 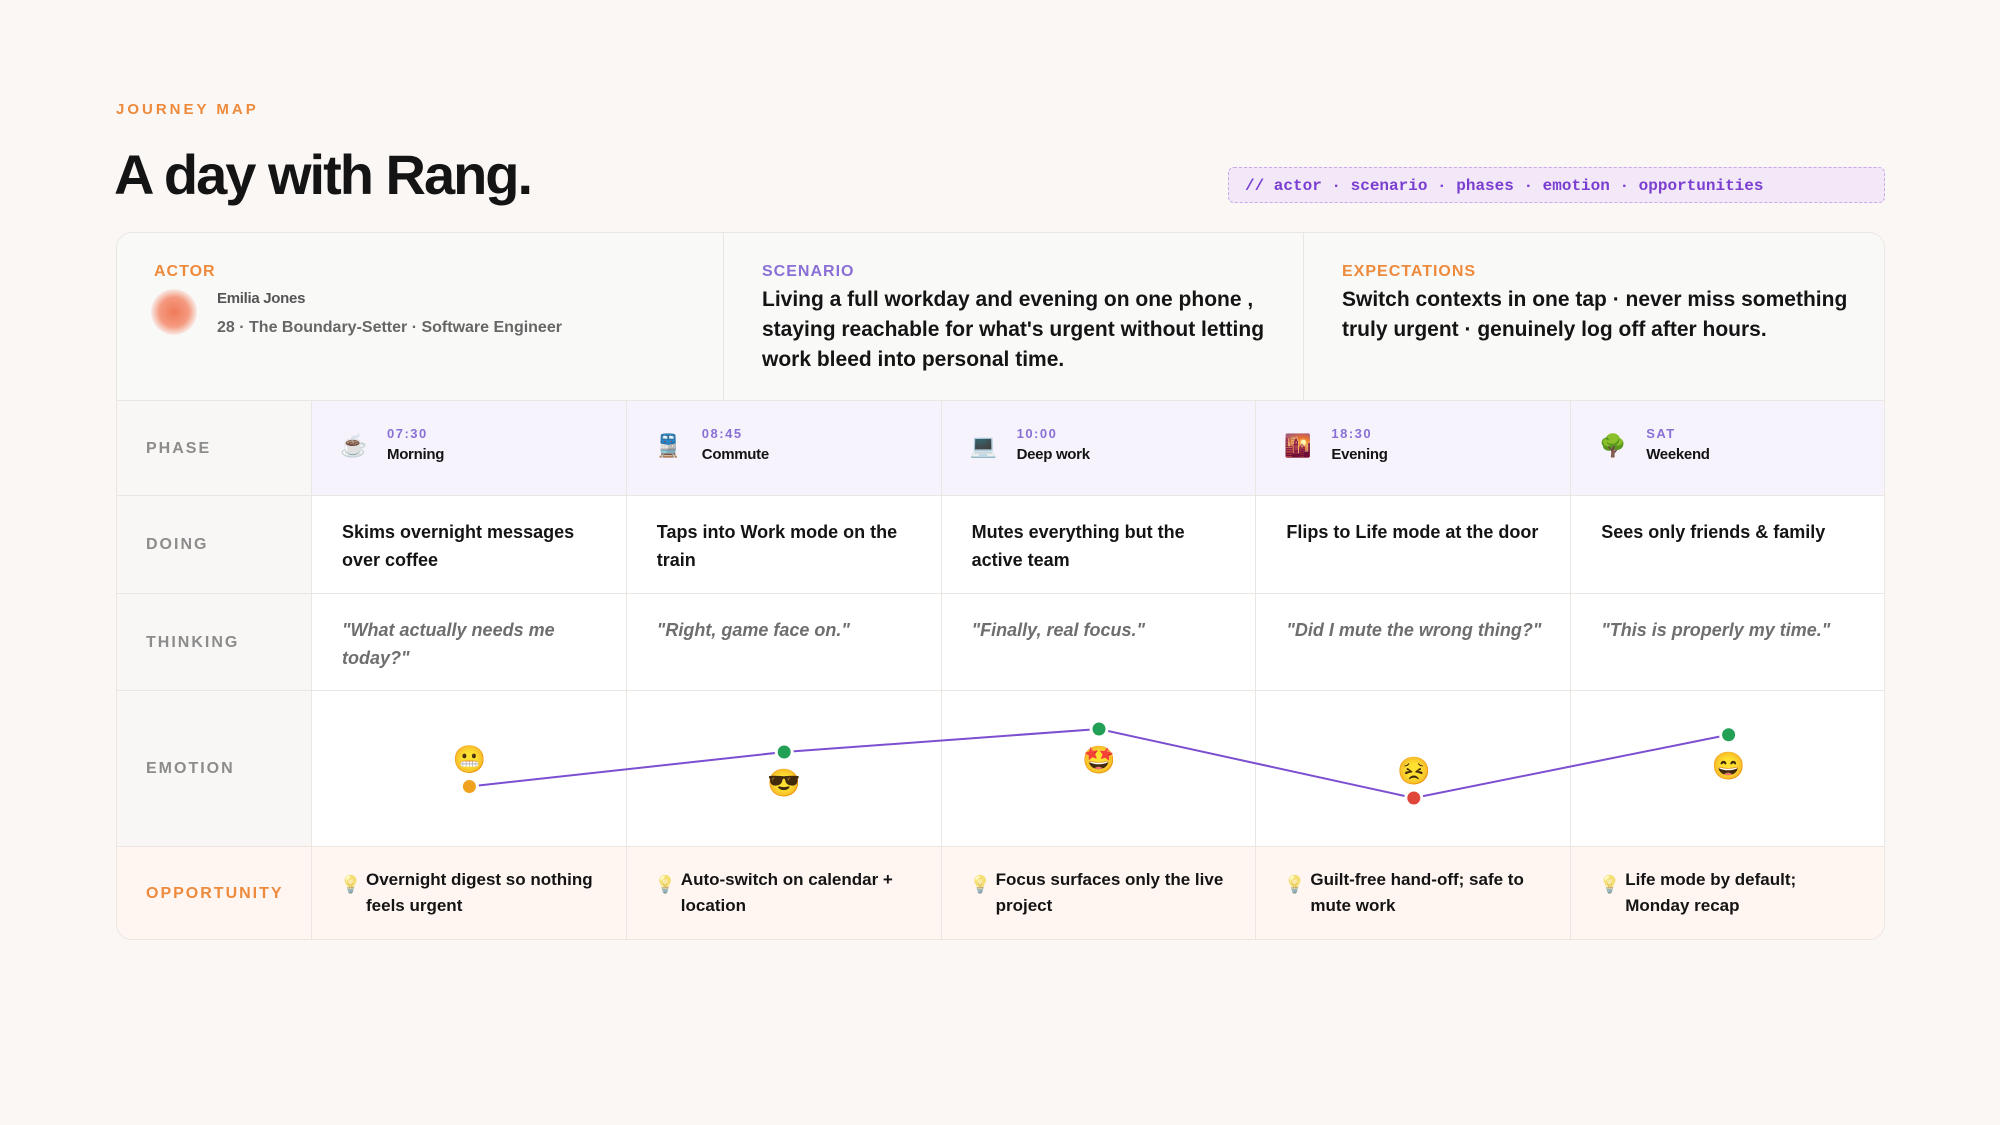 I want to click on eyebrow: JOURNEY MAP, so click(x=187, y=109).